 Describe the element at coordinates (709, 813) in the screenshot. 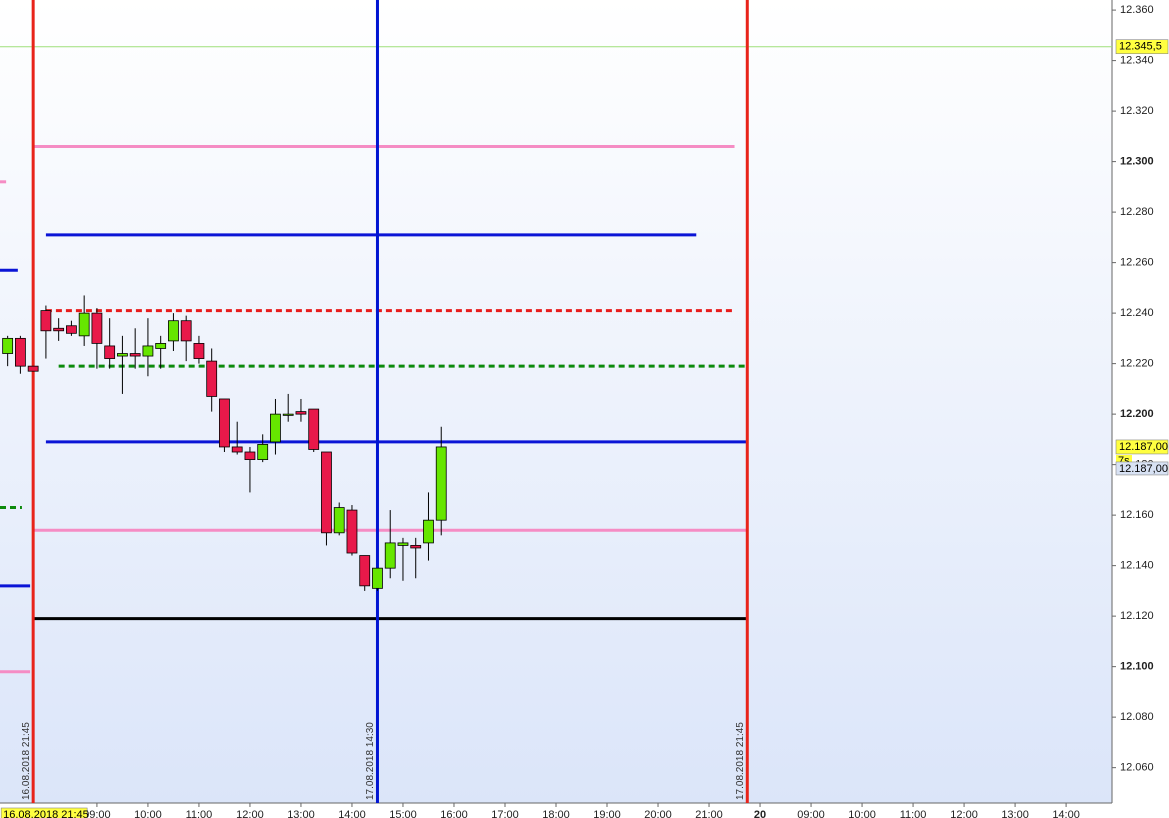

I see `x-tick-label: 21:00` at that location.